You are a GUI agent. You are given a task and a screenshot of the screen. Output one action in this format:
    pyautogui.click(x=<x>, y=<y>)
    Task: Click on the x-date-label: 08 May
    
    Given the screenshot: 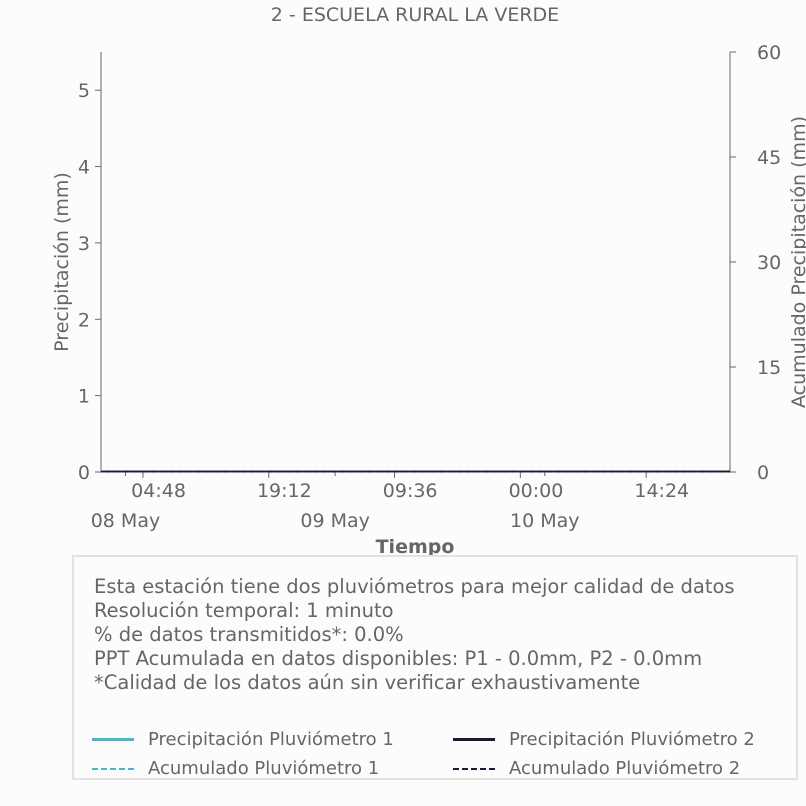 What is the action you would take?
    pyautogui.click(x=126, y=521)
    